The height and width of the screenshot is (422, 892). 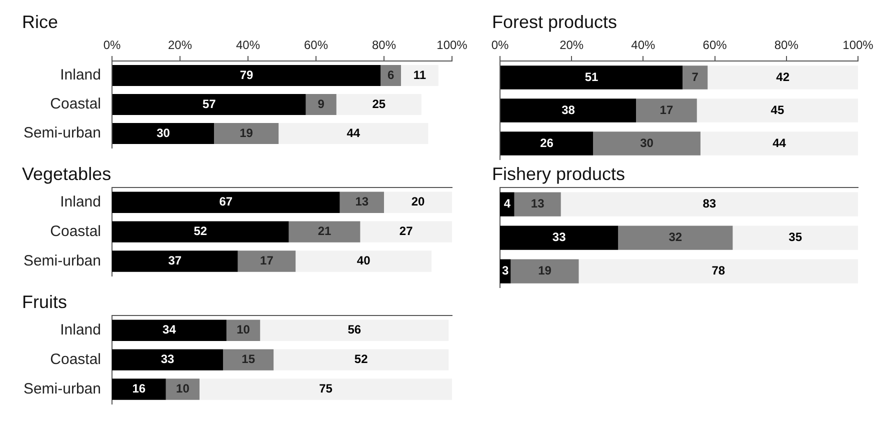 I want to click on data-label: 25, so click(x=379, y=103).